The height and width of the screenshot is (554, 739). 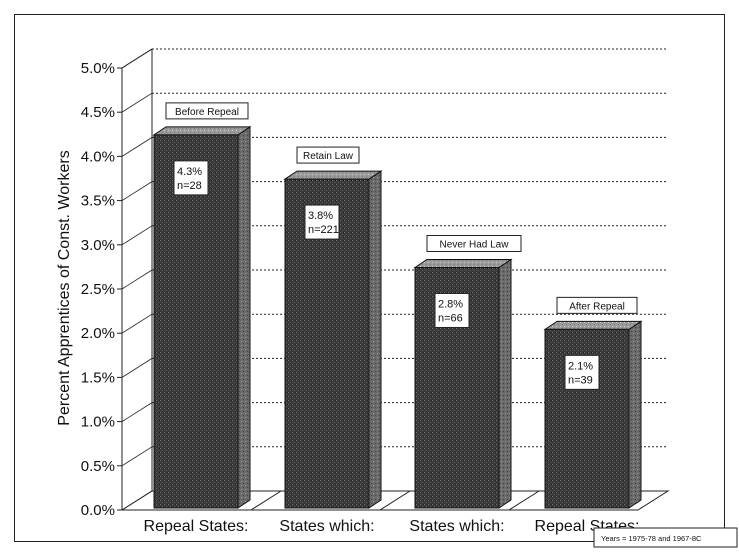 What do you see at coordinates (98, 112) in the screenshot?
I see `y-tick-label: 4.5%` at bounding box center [98, 112].